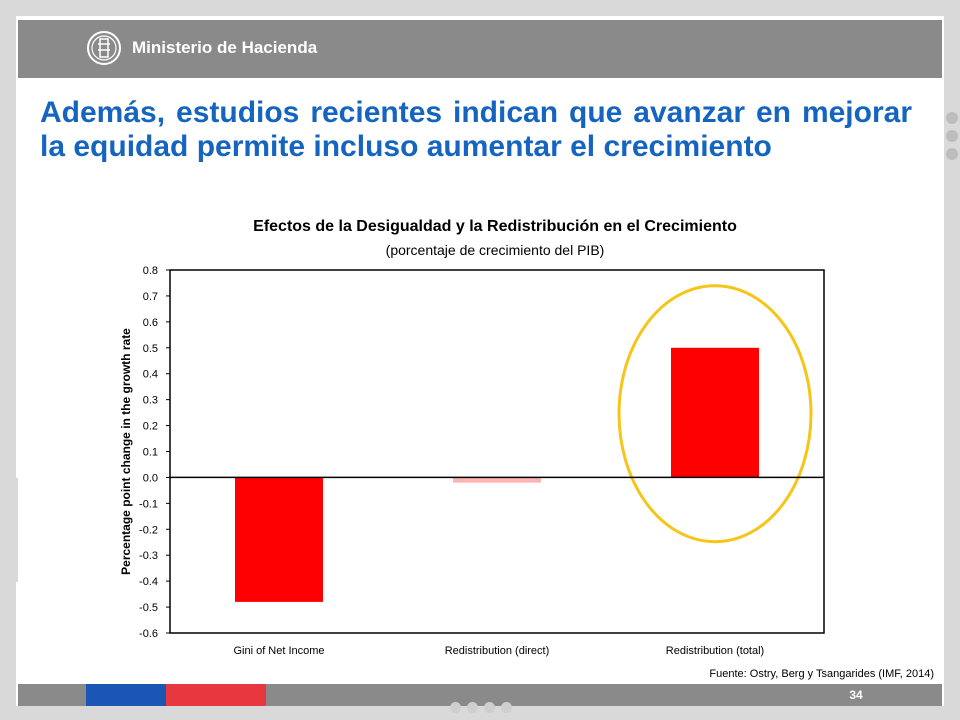 The height and width of the screenshot is (720, 960). Describe the element at coordinates (148, 556) in the screenshot. I see `y-tick-label: -0.3` at that location.